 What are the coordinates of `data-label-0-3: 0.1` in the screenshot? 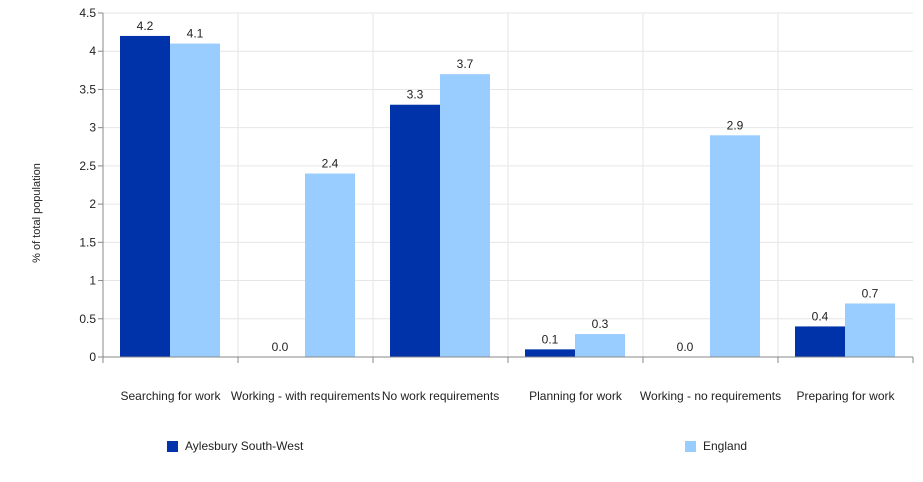 It's located at (550, 339).